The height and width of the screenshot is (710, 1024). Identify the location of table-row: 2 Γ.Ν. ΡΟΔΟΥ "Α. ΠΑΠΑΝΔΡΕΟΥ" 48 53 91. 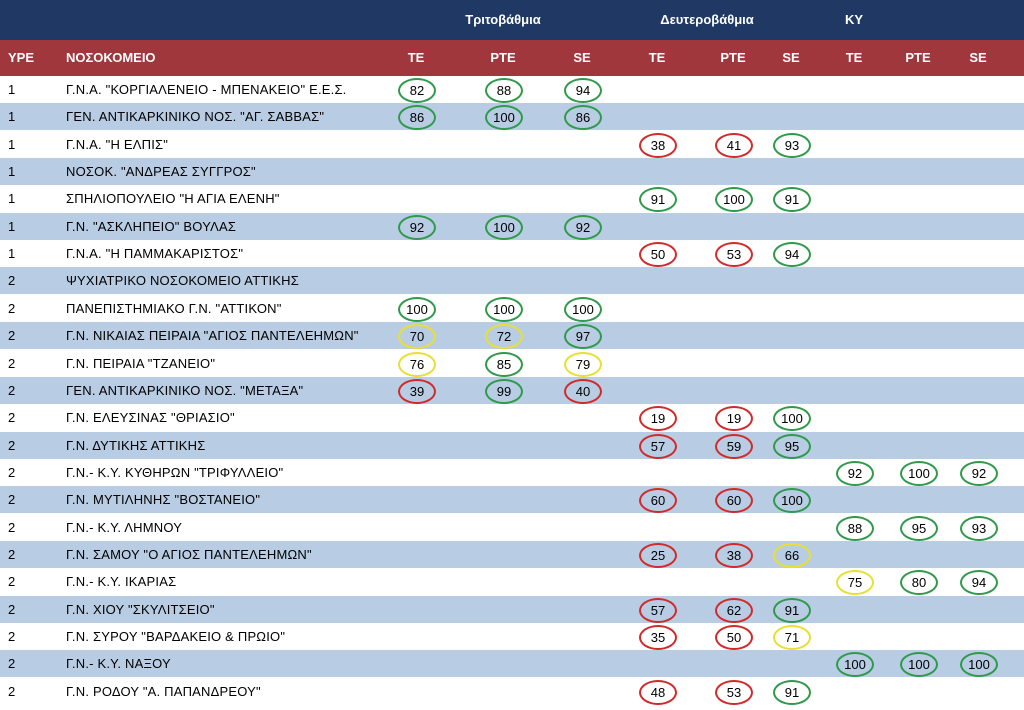
(512, 691).